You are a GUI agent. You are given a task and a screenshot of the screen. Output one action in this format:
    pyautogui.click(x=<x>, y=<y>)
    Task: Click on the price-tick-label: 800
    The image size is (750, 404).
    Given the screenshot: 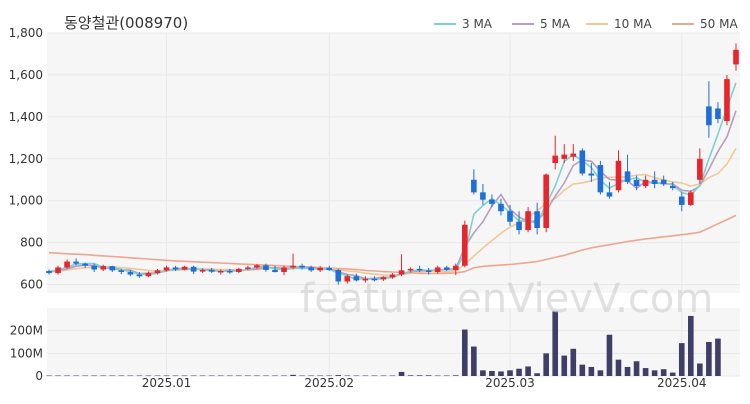 What is the action you would take?
    pyautogui.click(x=31, y=243)
    